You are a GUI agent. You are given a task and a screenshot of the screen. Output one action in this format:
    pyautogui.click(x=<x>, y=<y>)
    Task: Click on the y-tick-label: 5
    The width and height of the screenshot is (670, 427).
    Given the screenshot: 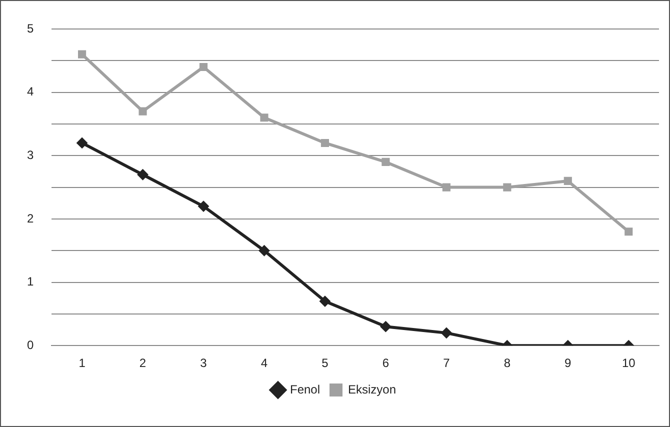 What is the action you would take?
    pyautogui.click(x=30, y=28)
    